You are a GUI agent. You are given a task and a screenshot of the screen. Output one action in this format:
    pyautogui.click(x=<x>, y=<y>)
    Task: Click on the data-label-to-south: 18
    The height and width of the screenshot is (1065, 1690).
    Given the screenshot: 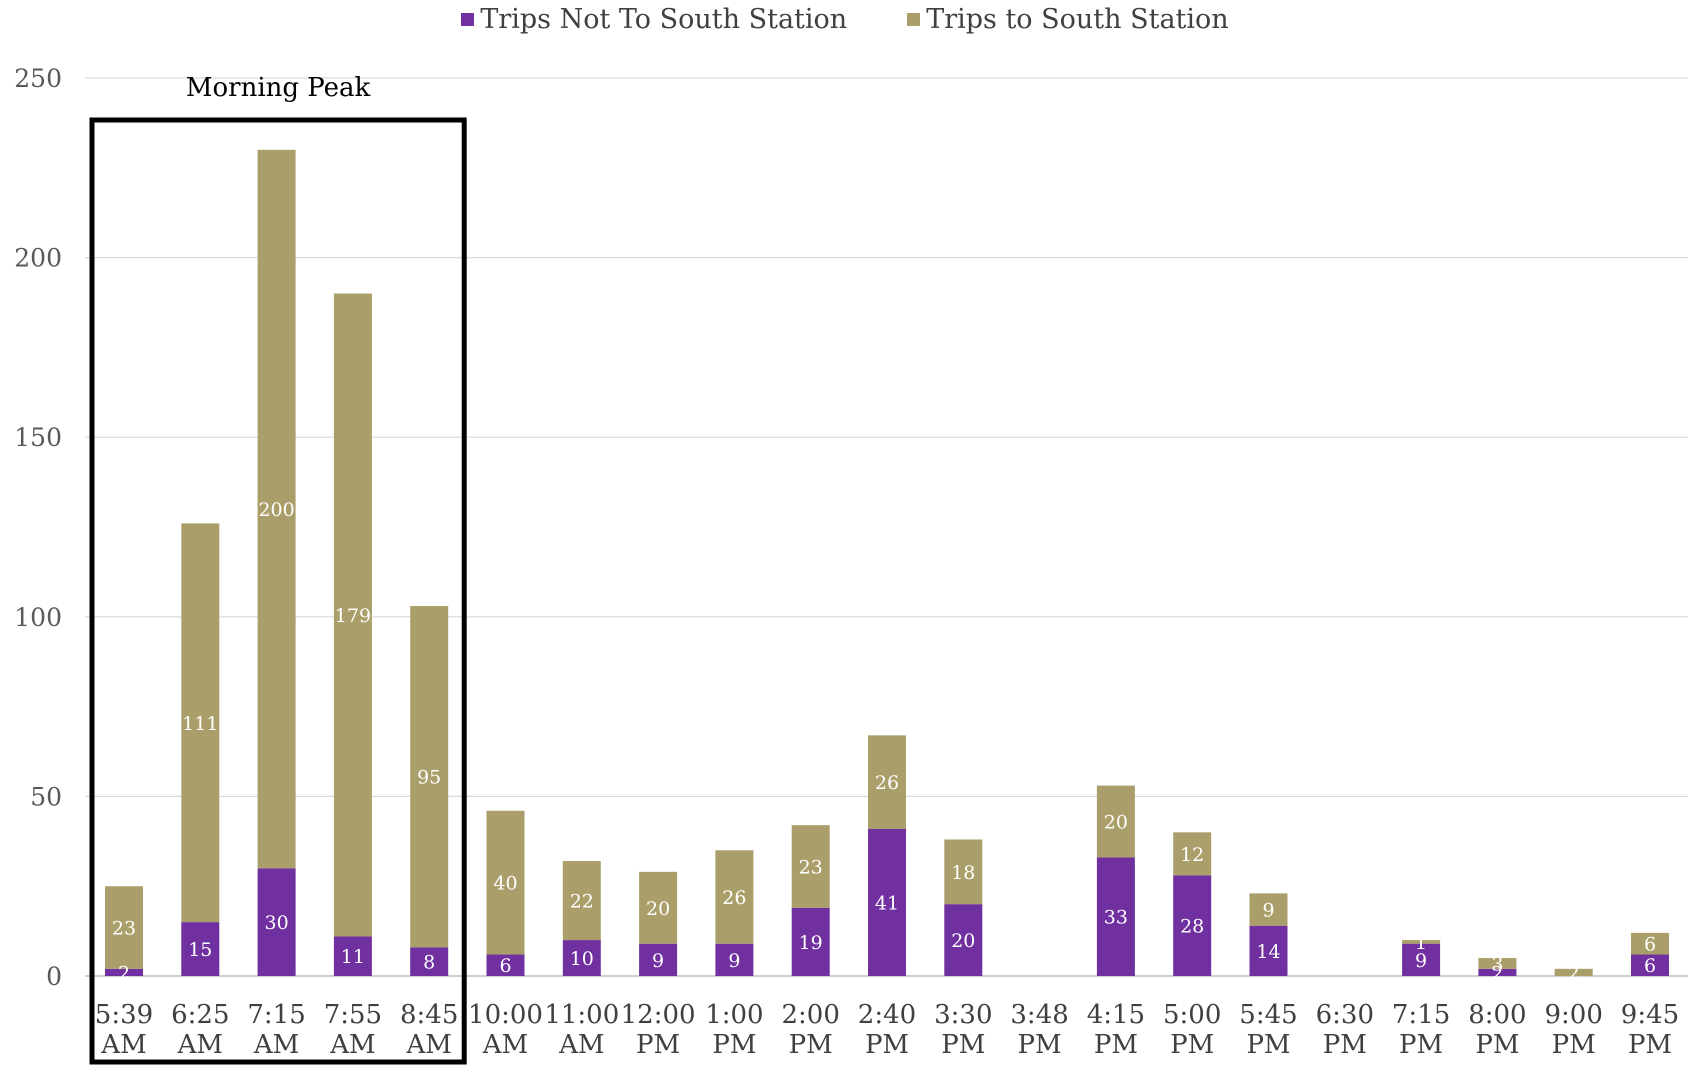 What is the action you would take?
    pyautogui.click(x=963, y=873)
    